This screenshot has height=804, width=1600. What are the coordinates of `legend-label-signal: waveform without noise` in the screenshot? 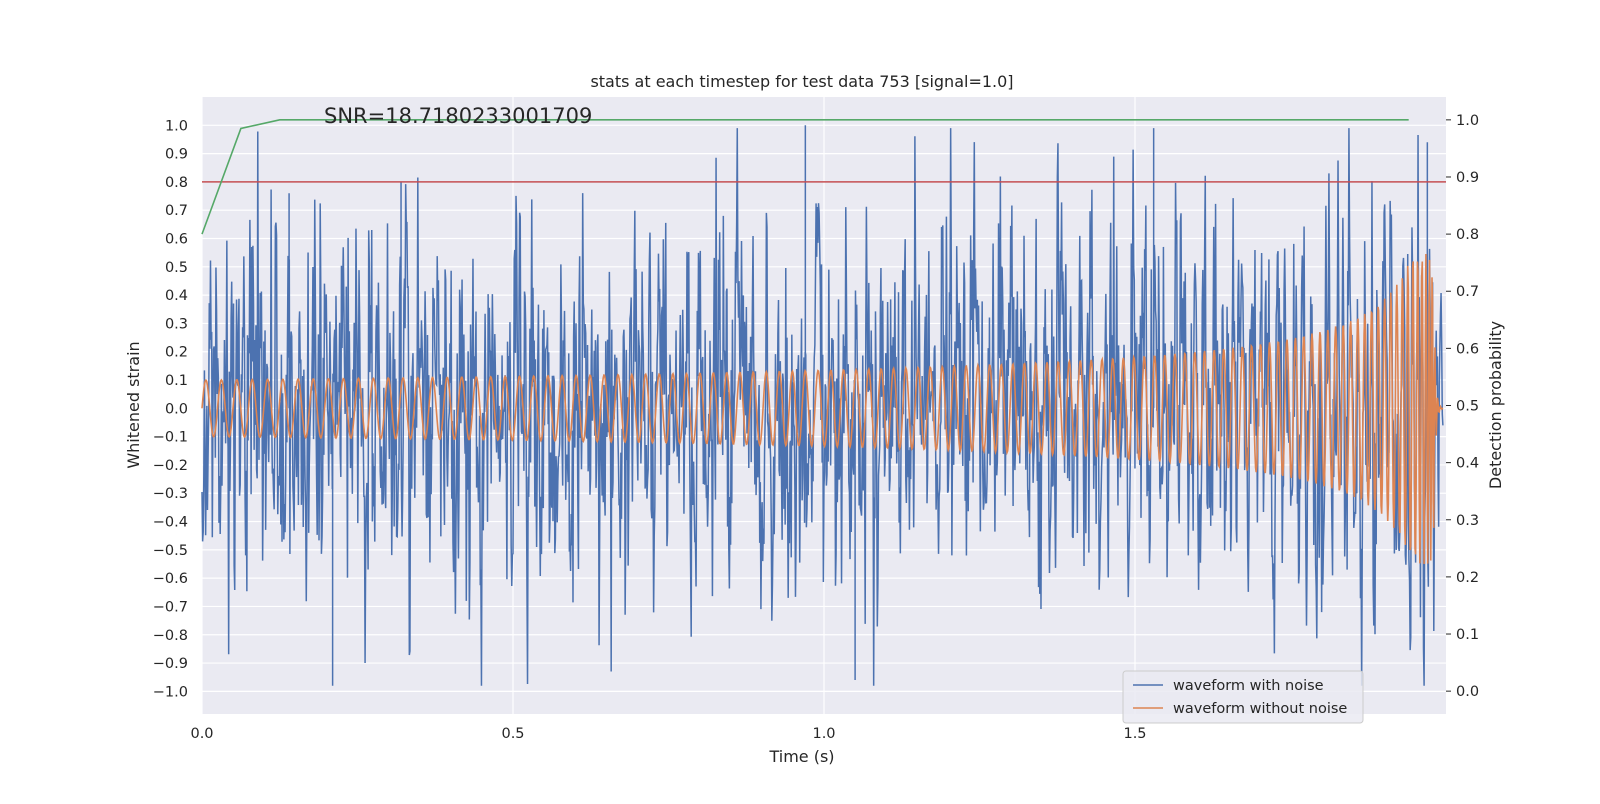 It's located at (1260, 709).